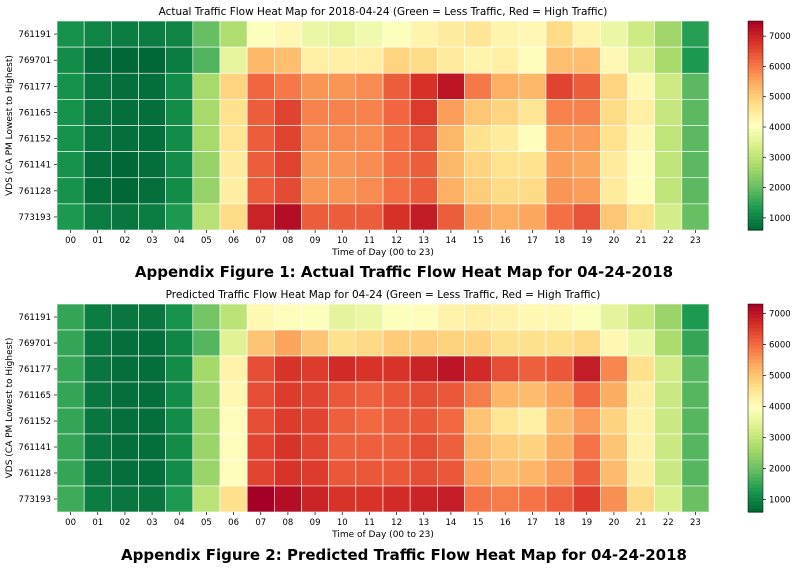 The image size is (808, 577). Describe the element at coordinates (695, 523) in the screenshot. I see `x-tick-label: 23` at that location.